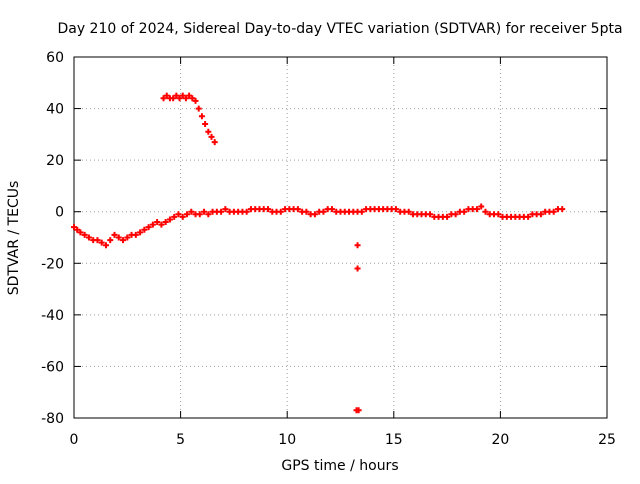 This screenshot has width=640, height=484. What do you see at coordinates (52, 367) in the screenshot?
I see `y-tick-label: -60` at bounding box center [52, 367].